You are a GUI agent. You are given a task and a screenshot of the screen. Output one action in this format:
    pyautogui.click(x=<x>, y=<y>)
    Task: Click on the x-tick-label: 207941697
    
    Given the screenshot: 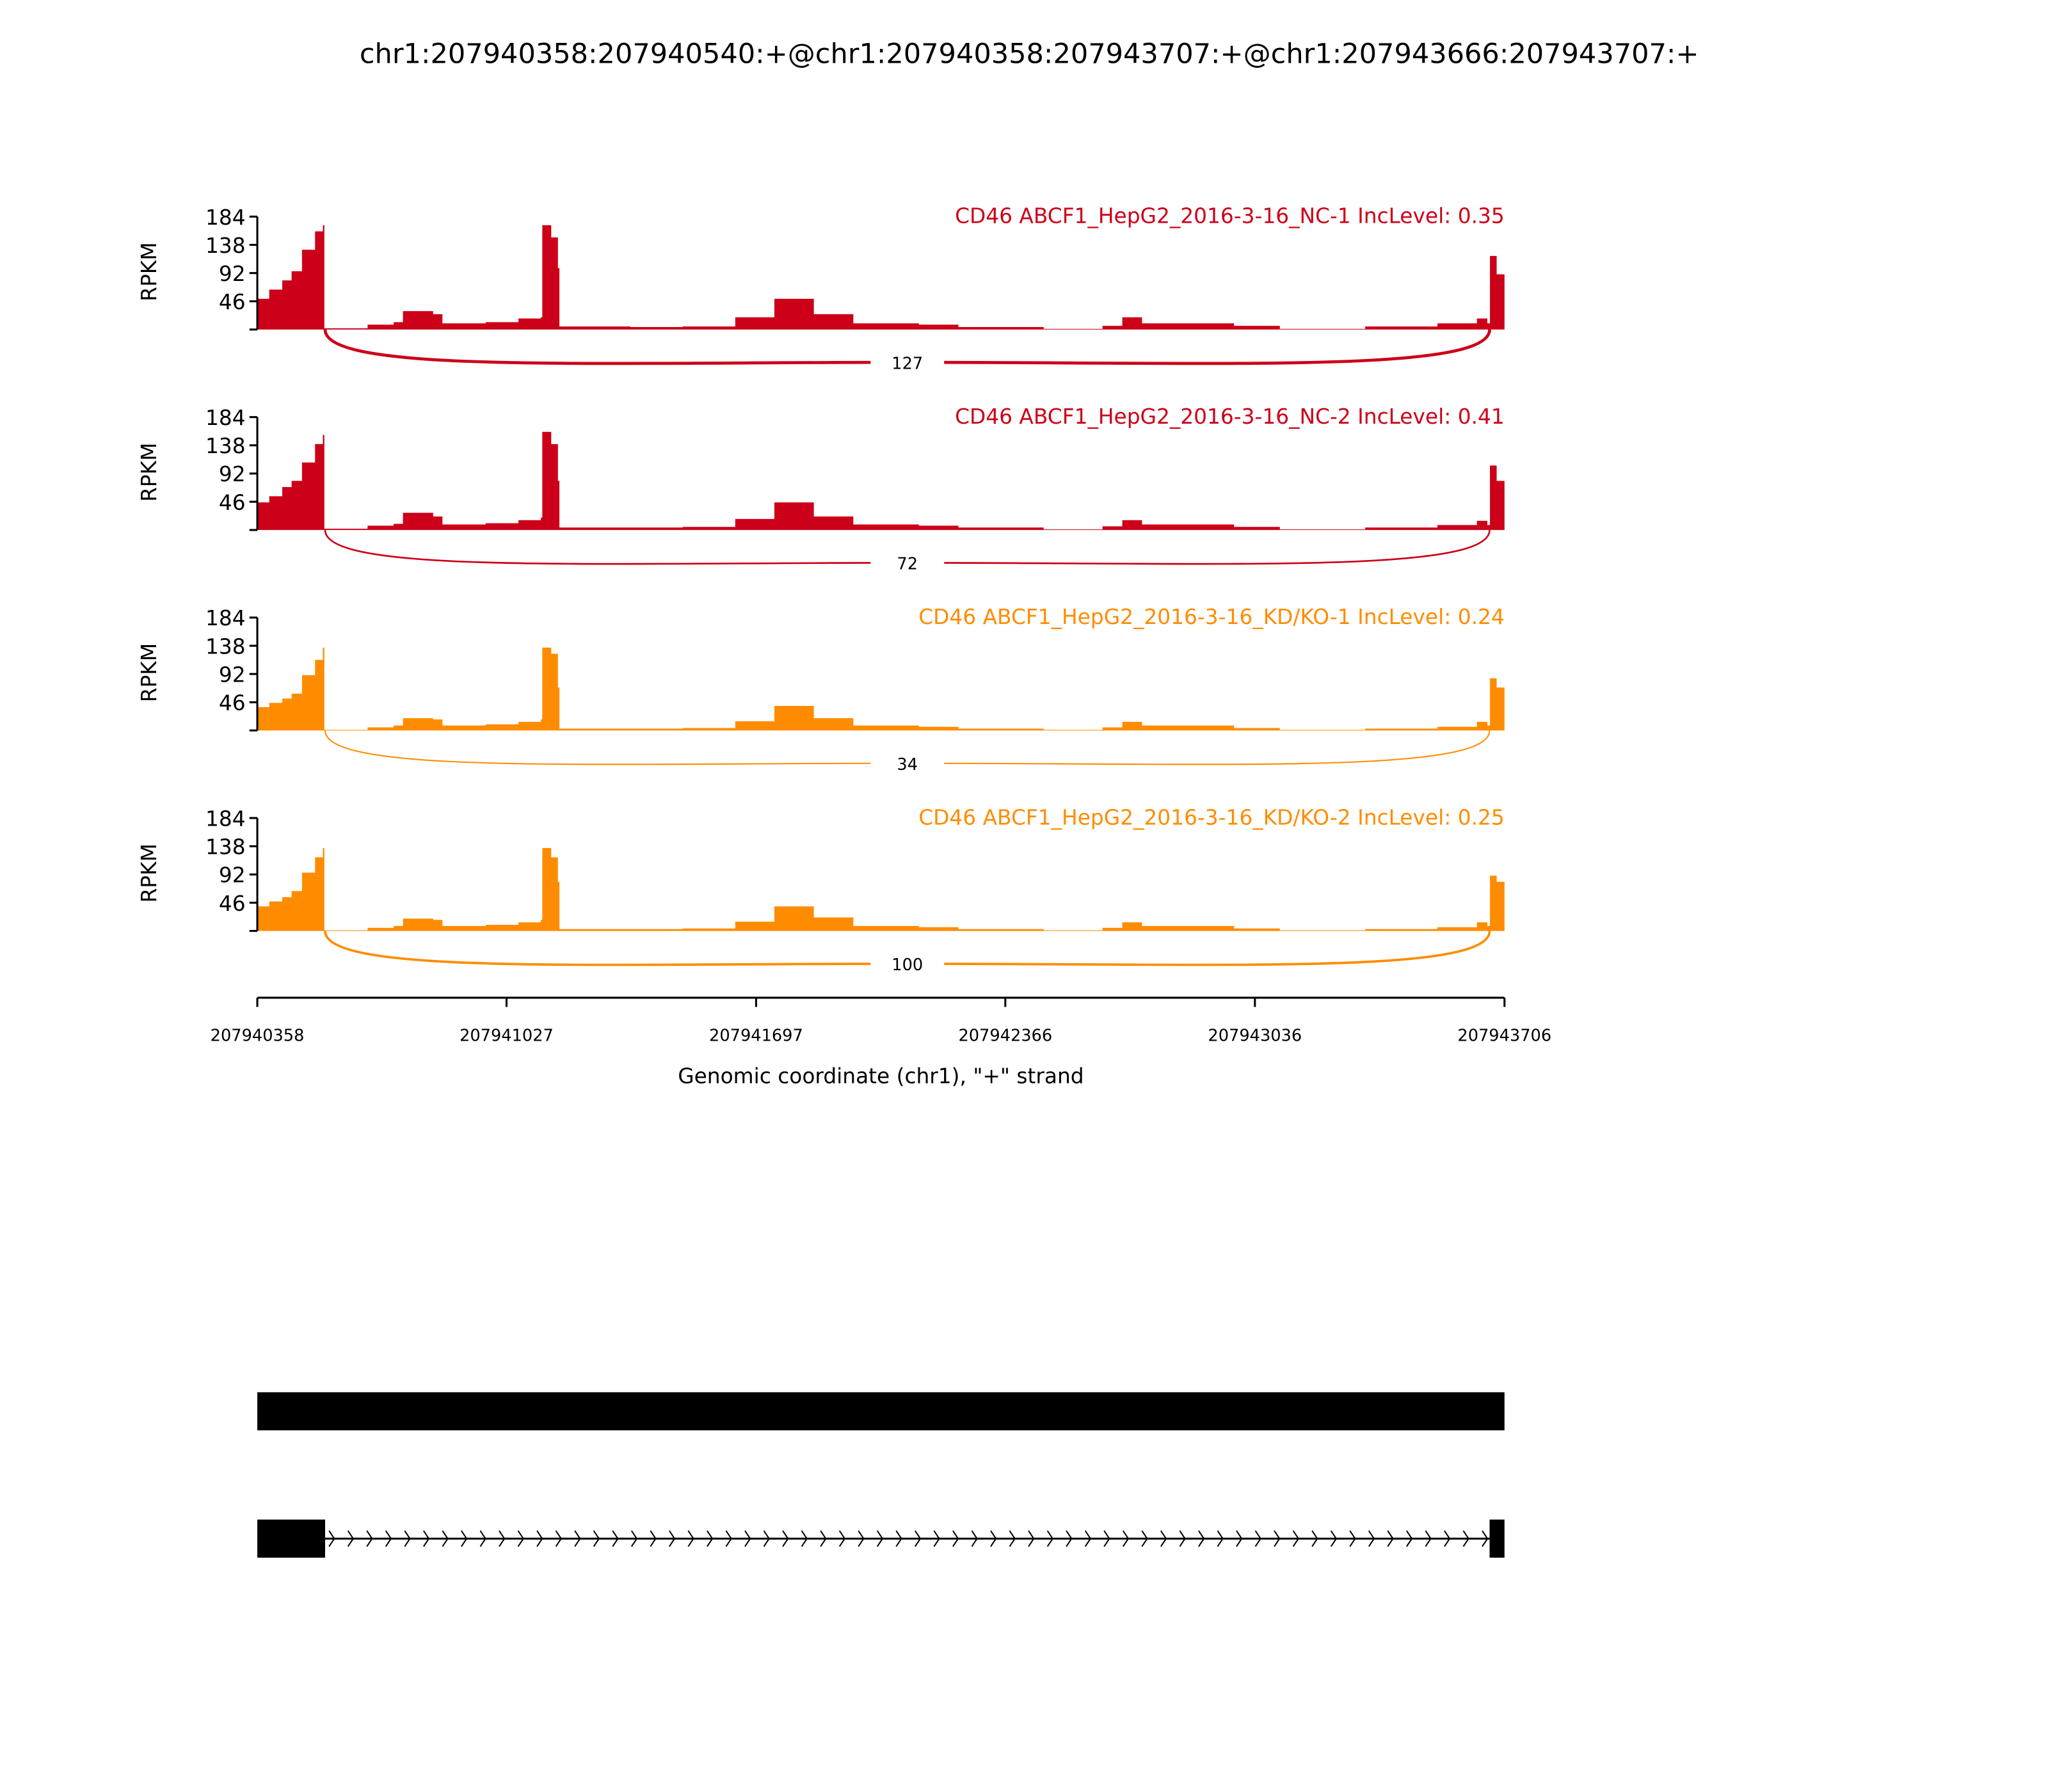 What is the action you would take?
    pyautogui.click(x=756, y=1036)
    